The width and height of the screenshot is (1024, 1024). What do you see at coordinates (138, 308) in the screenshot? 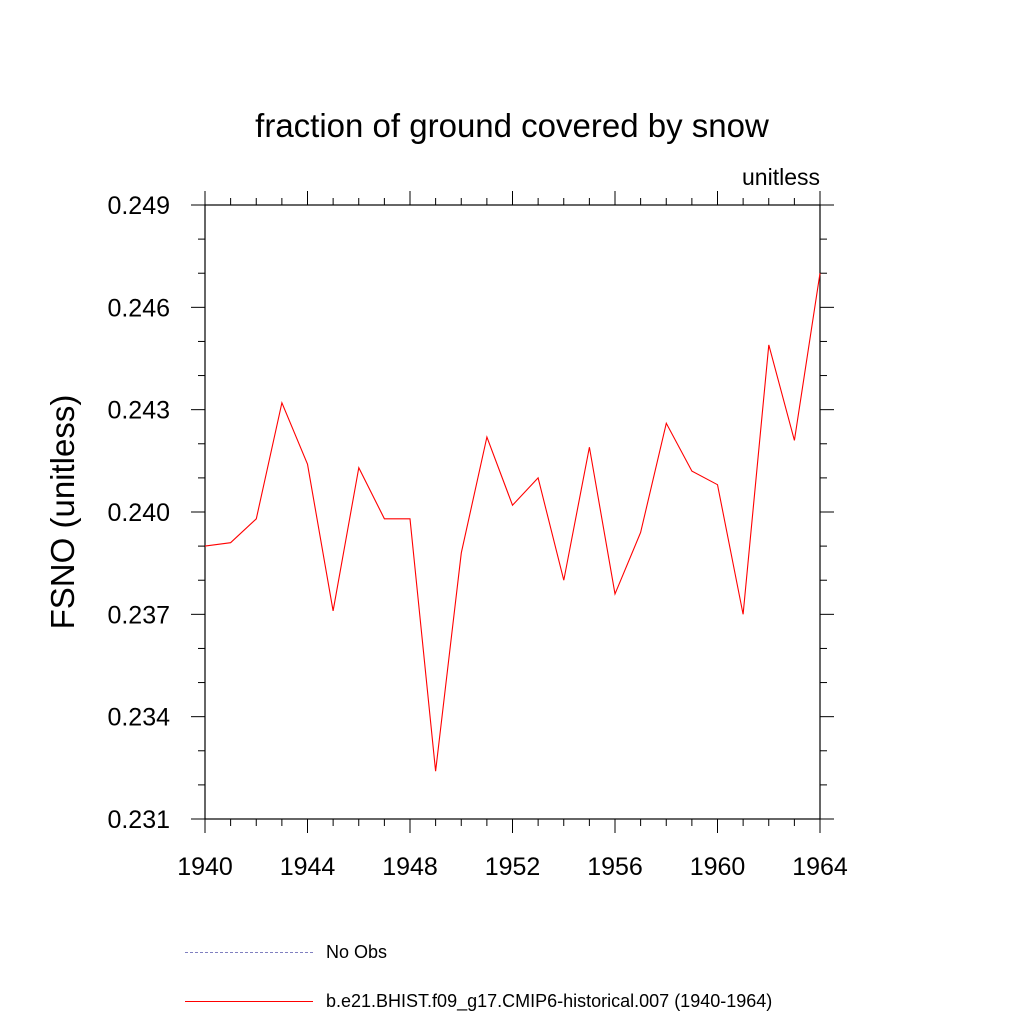
I see `y-tick-label: 0.246` at bounding box center [138, 308].